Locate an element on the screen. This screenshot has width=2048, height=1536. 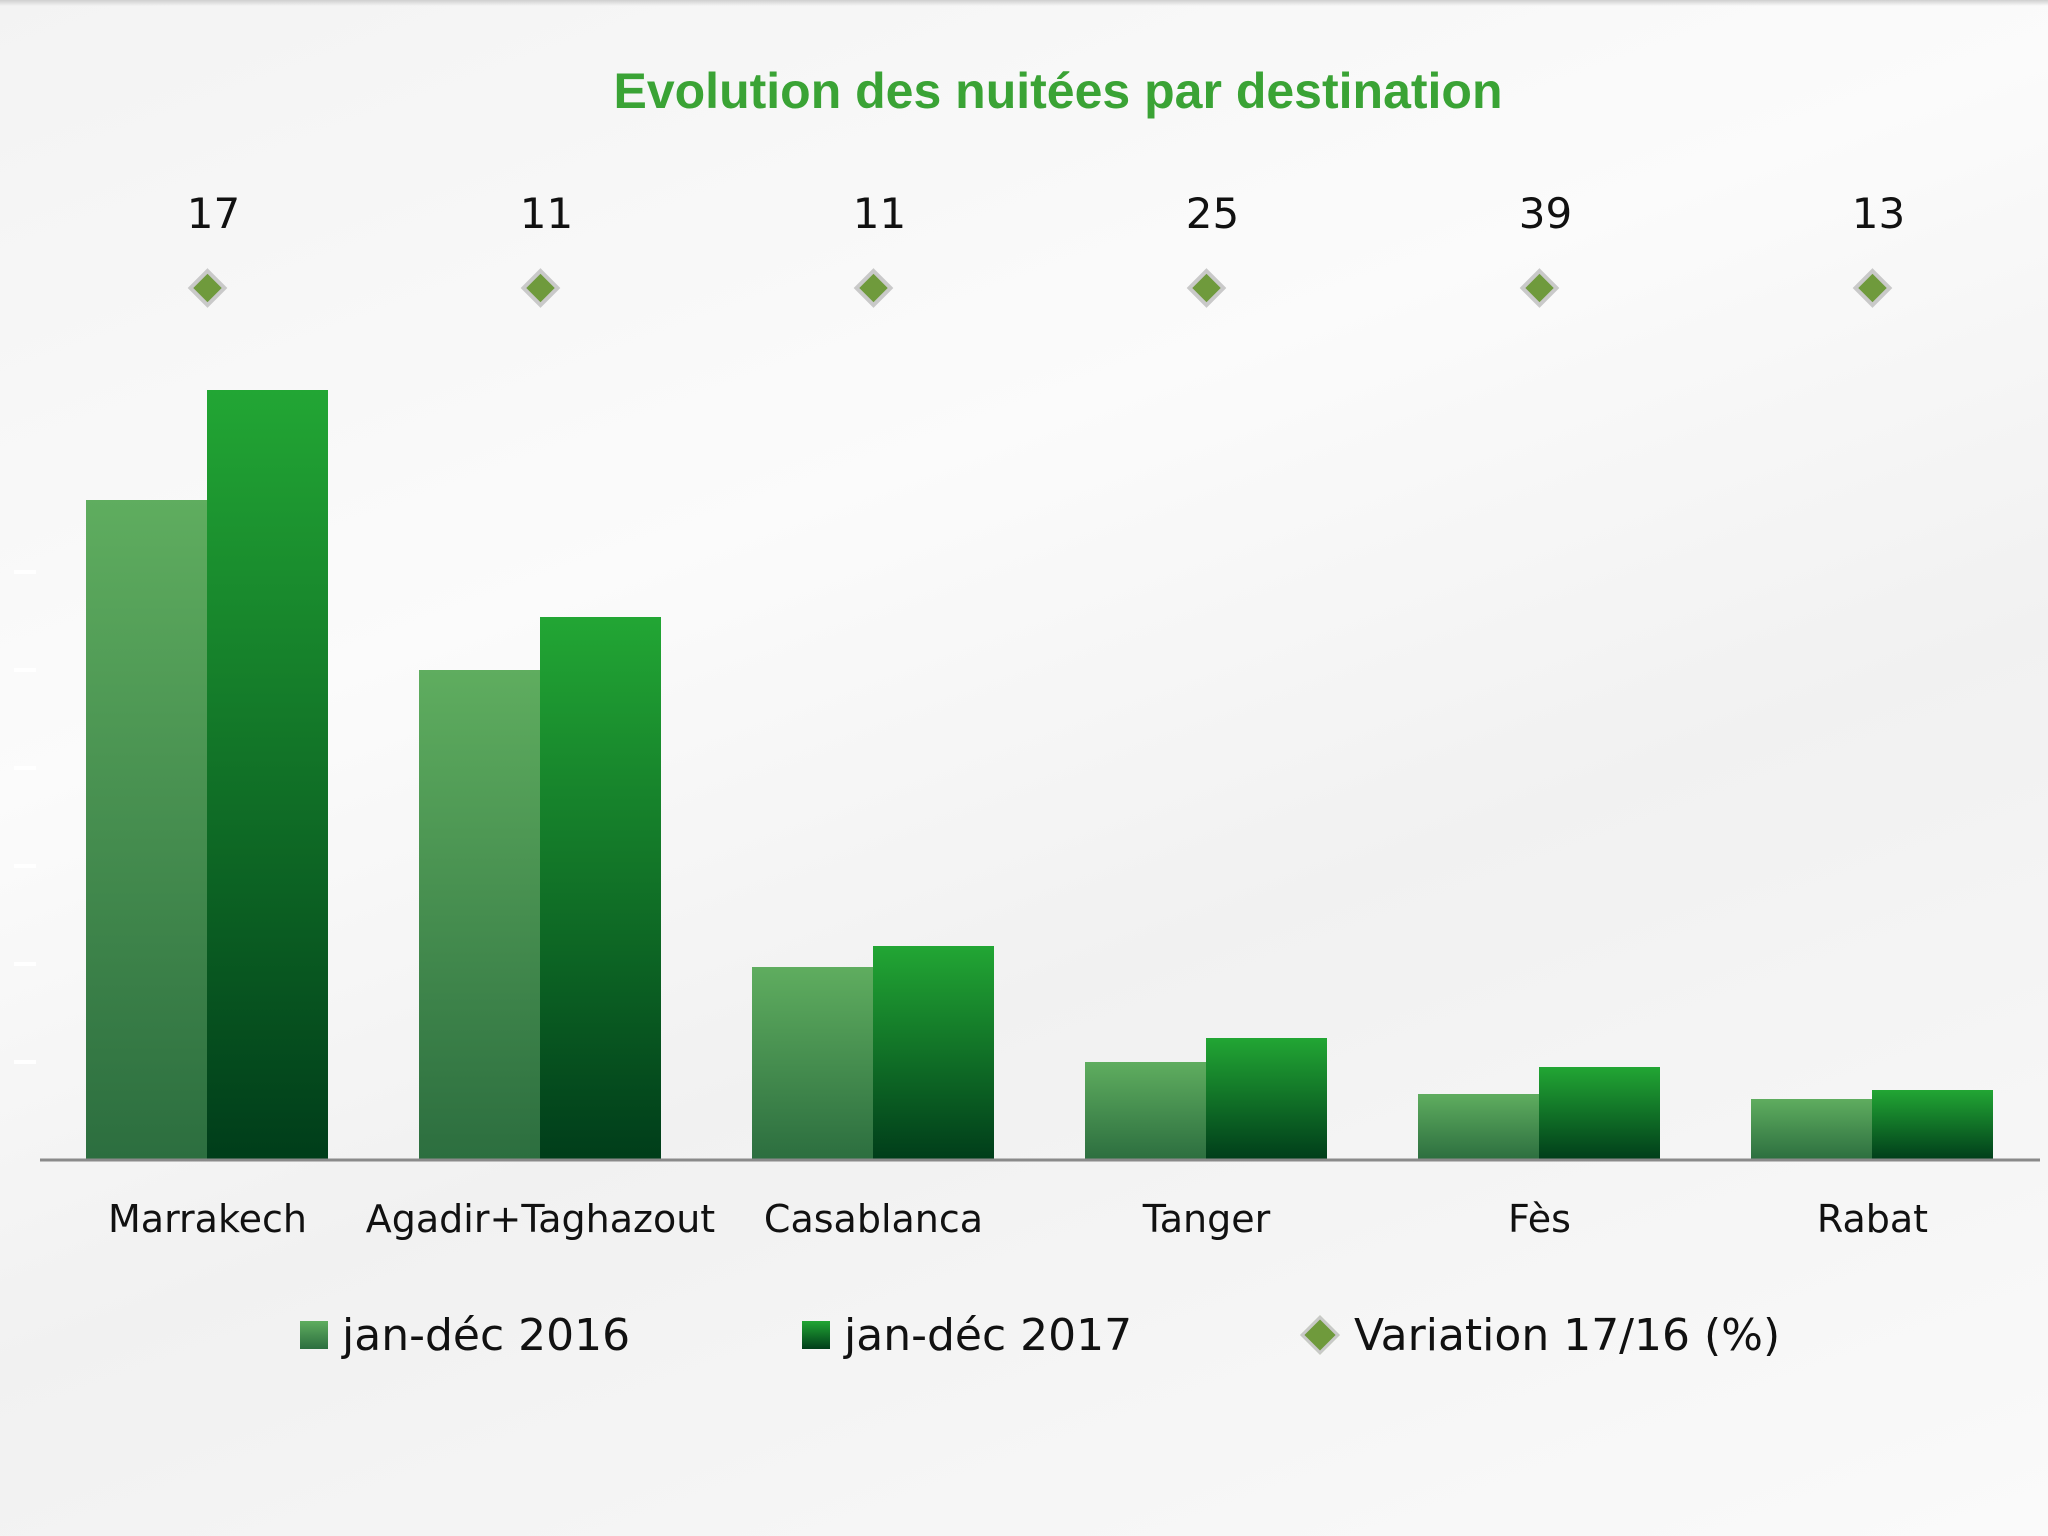
bar-2016-casablanca is located at coordinates (812, 1063).